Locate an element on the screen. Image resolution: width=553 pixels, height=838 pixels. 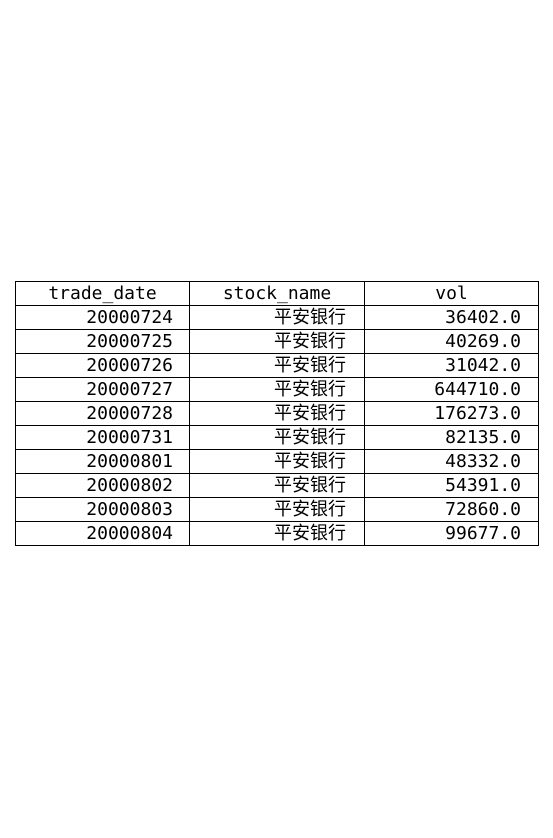
cell-vol: 72860.0 is located at coordinates (451, 509).